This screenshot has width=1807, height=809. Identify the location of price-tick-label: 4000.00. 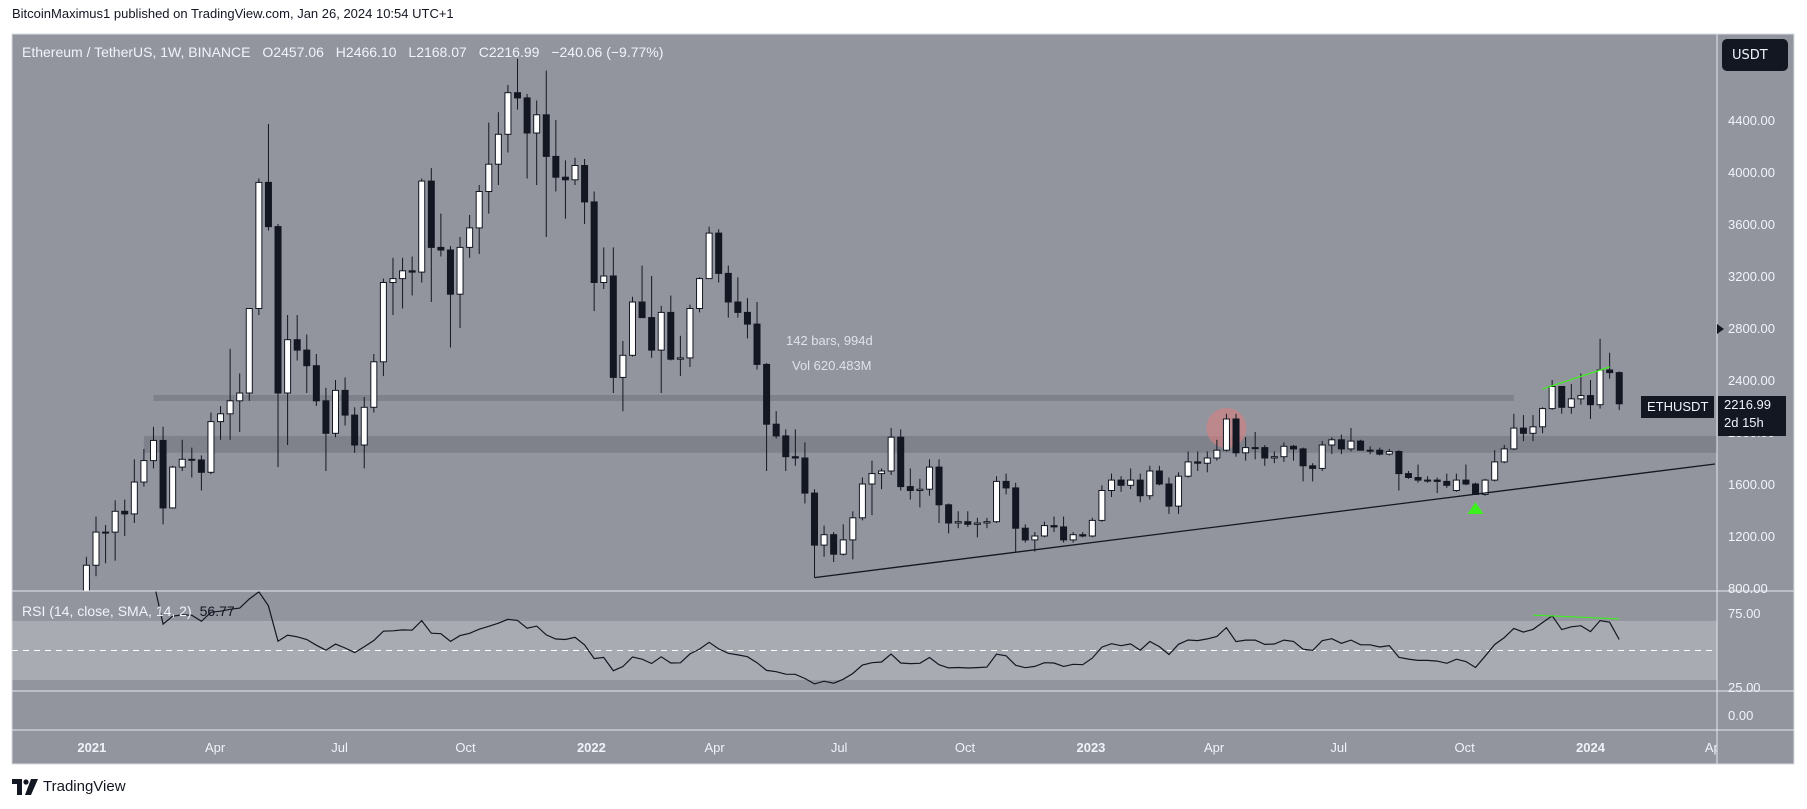
(1751, 172).